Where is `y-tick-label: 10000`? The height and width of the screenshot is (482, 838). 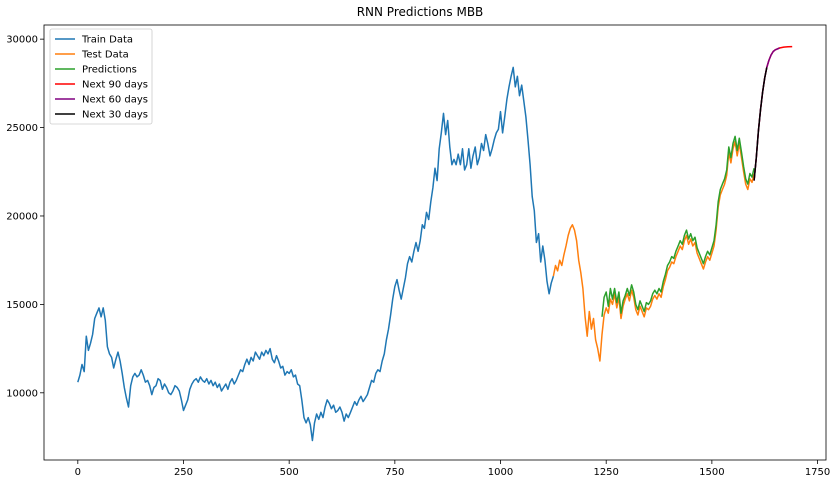
y-tick-label: 10000 is located at coordinates (22, 393).